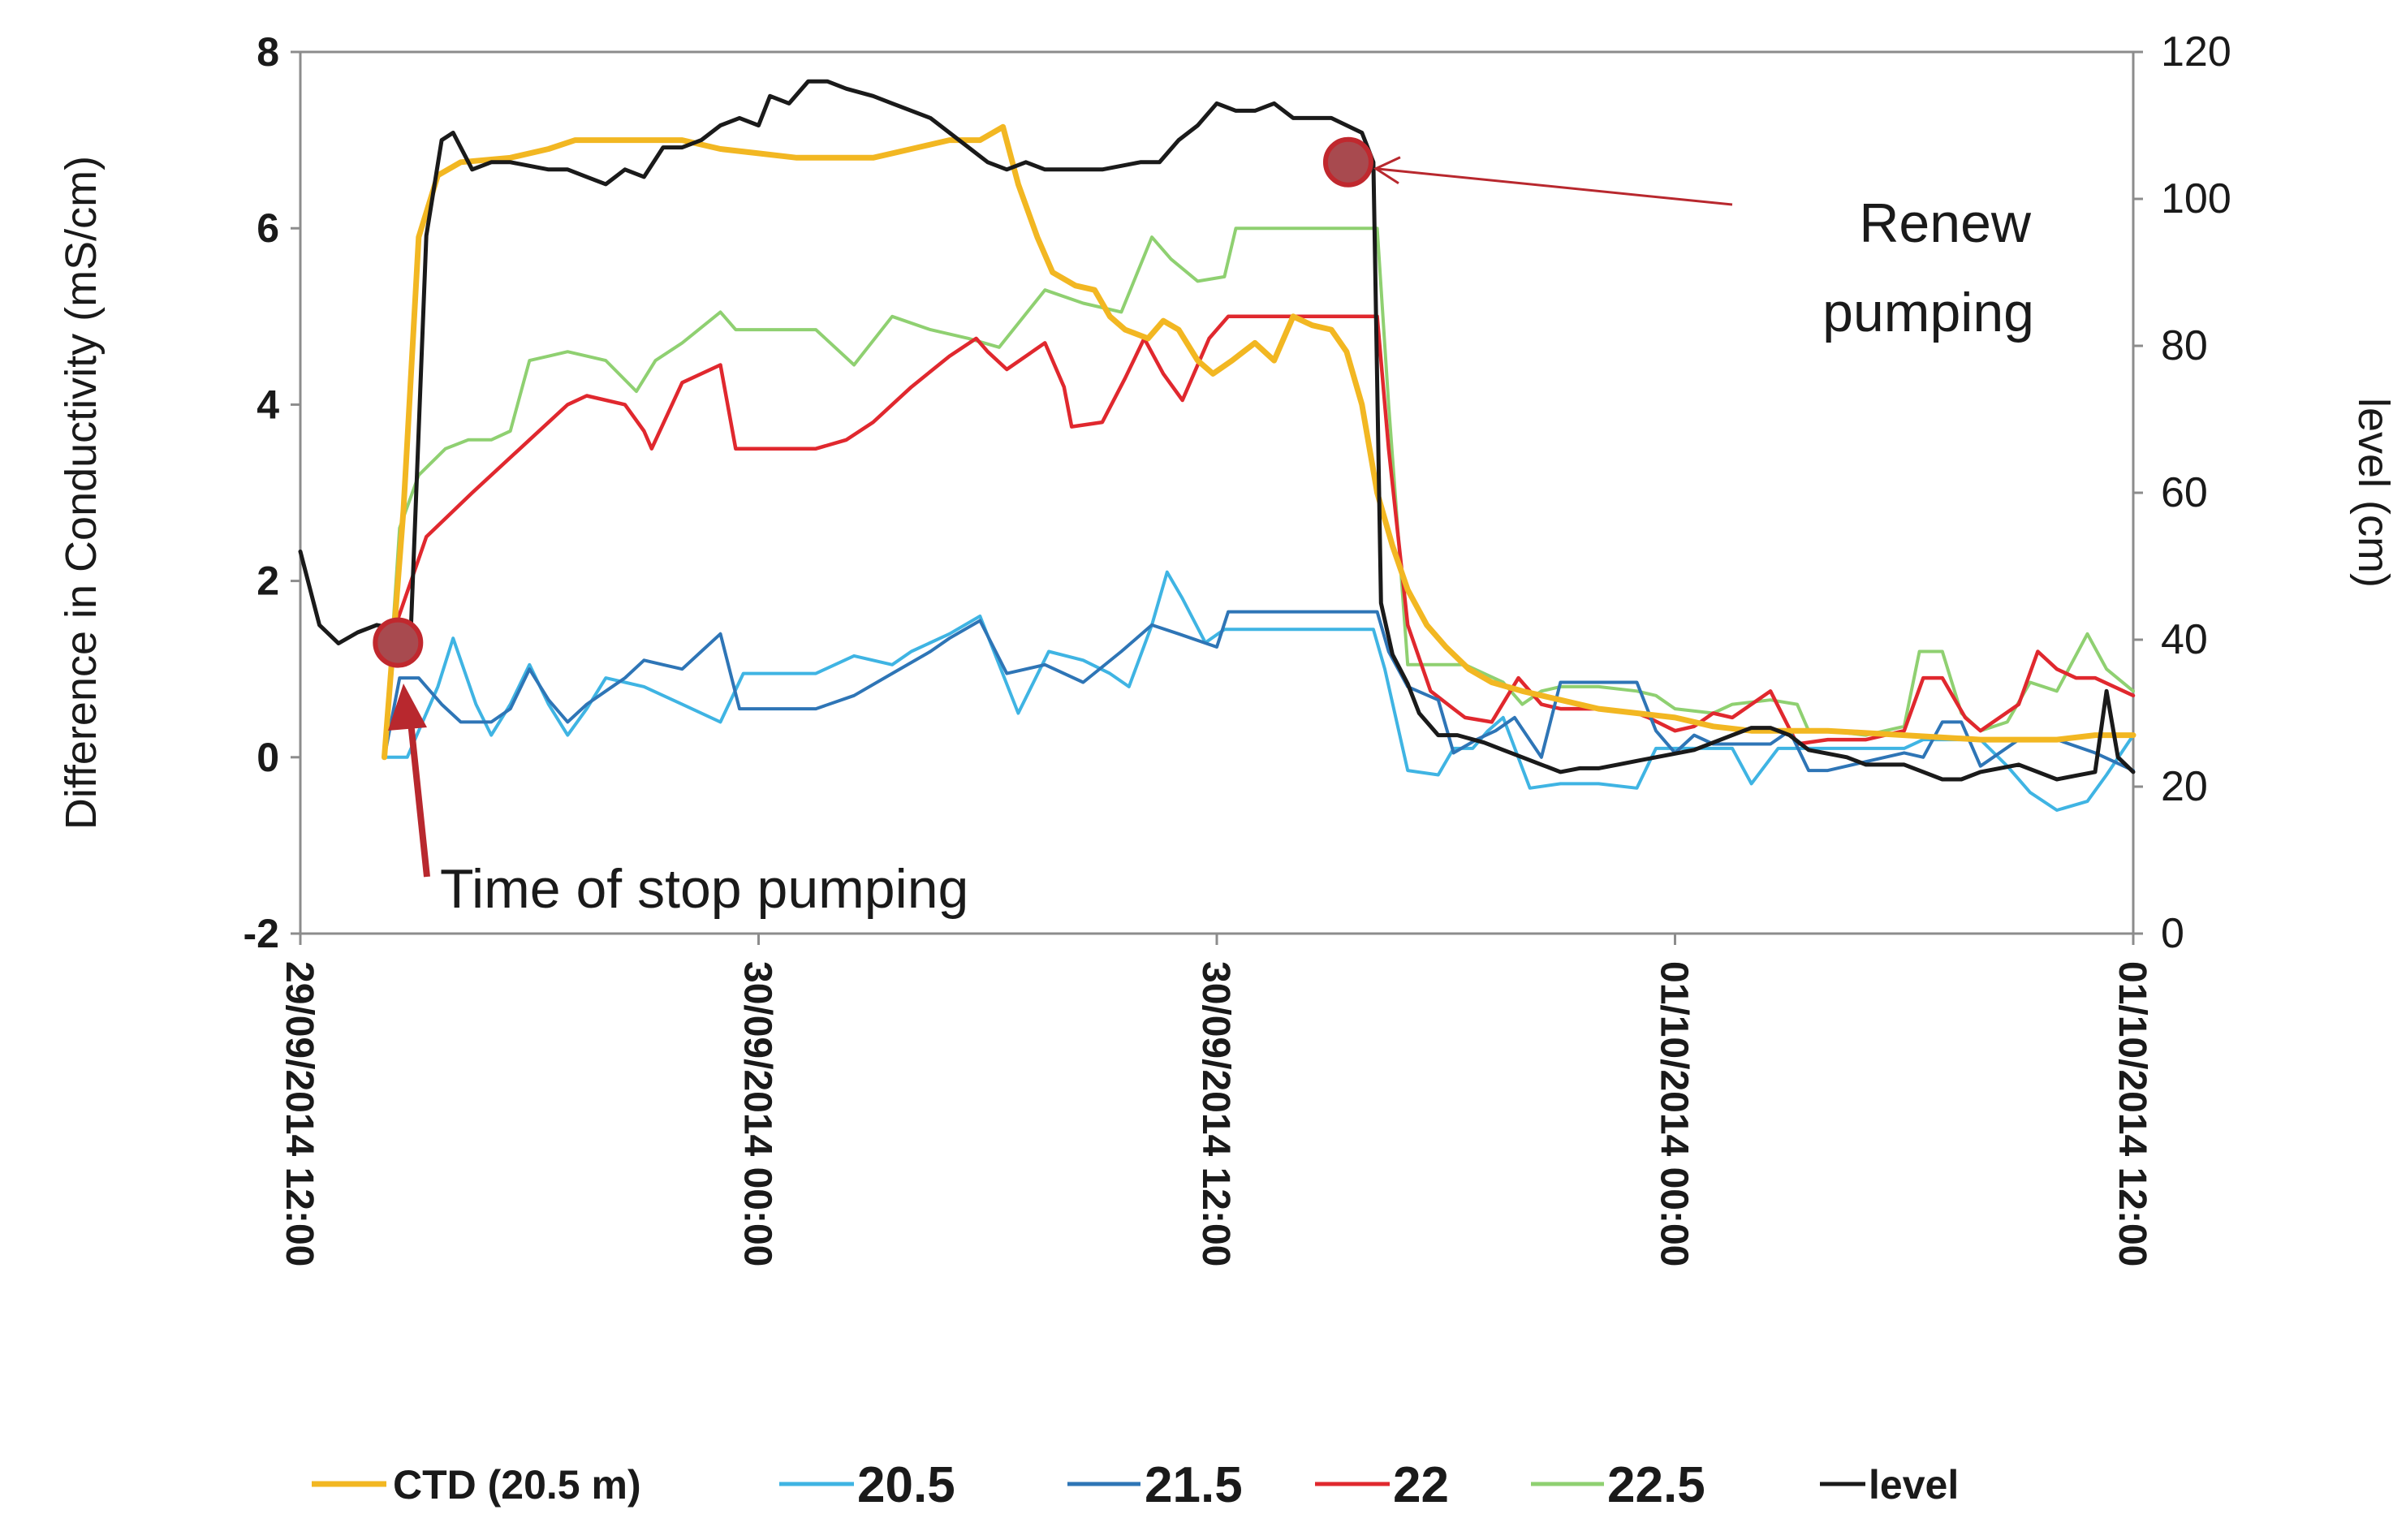 The image size is (2393, 1540). I want to click on x-tick-label: 01/10/2014 12:00, so click(2132, 1114).